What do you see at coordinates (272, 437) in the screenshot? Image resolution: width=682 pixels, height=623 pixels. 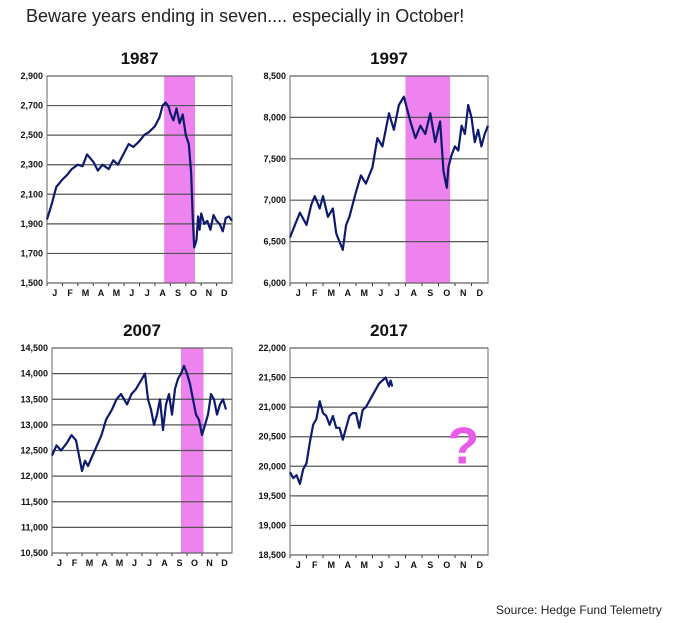 I see `y-tick-label: 20,500` at bounding box center [272, 437].